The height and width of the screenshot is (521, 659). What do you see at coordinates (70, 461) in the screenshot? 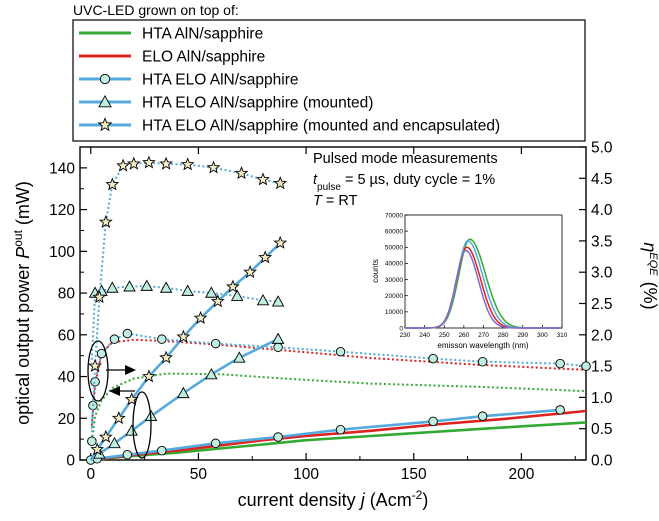
I see `y-left-tick-label: 0` at bounding box center [70, 461].